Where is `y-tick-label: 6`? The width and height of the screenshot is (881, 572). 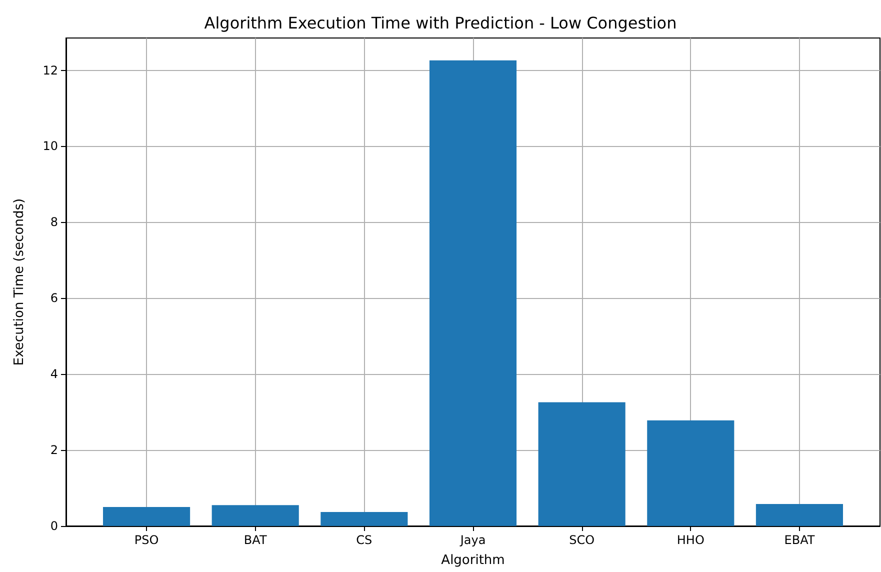
y-tick-label: 6 is located at coordinates (54, 298).